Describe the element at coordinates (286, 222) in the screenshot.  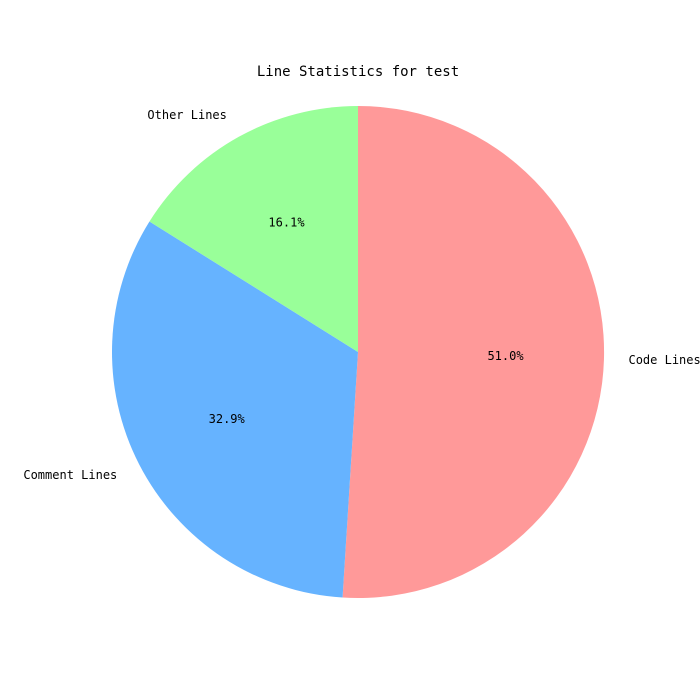
I see `pie-pct-label-other-lines: 16.1%` at that location.